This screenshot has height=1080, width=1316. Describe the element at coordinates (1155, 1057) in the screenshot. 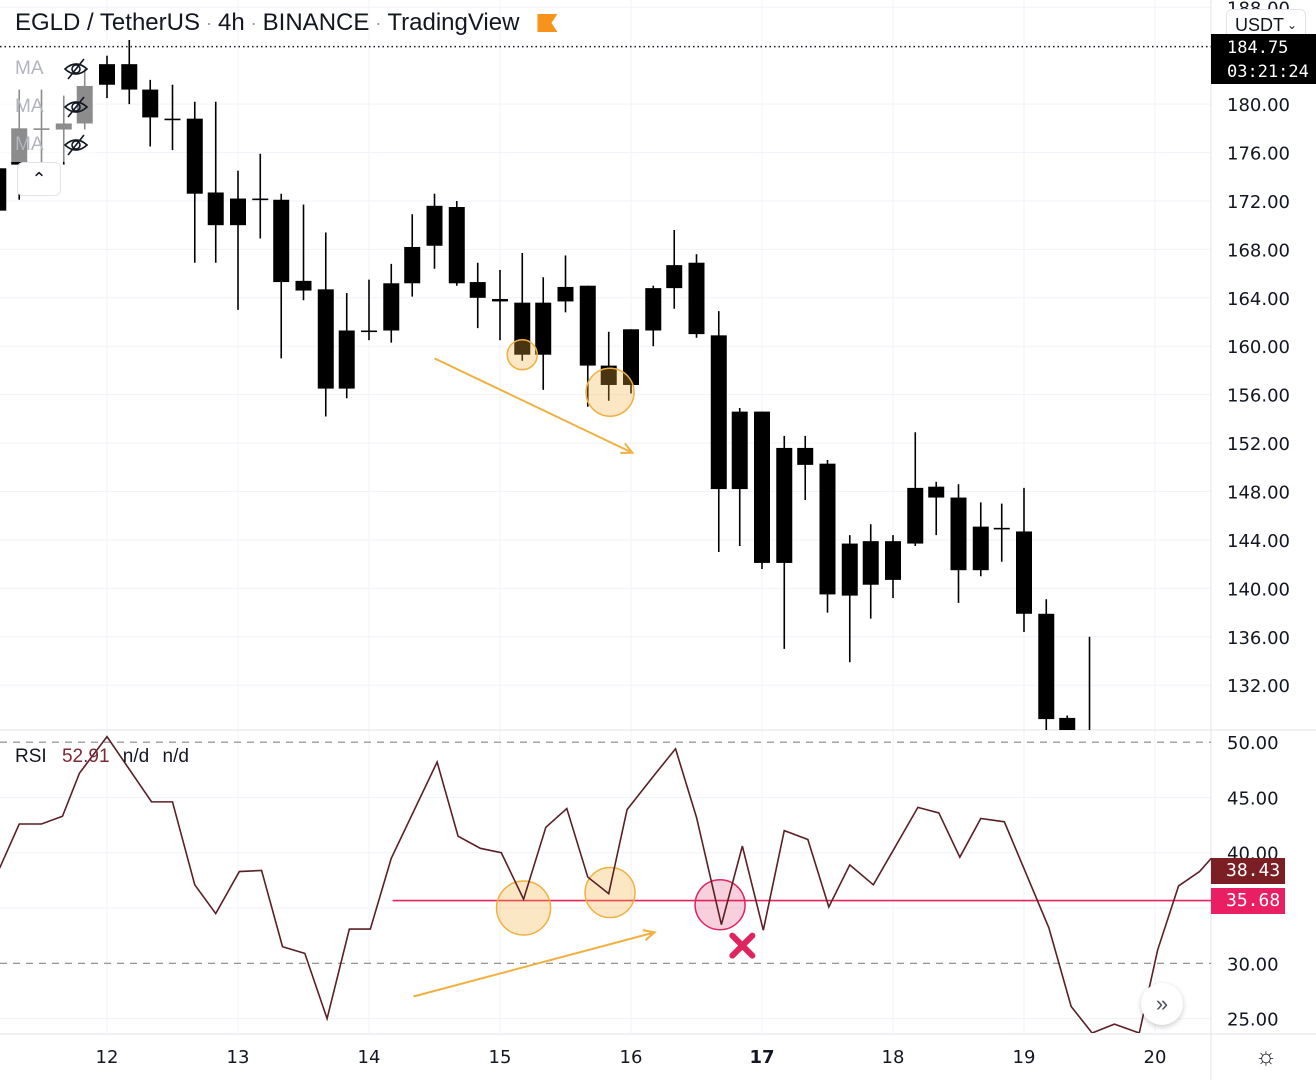

I see `time-tick-label: 20` at that location.